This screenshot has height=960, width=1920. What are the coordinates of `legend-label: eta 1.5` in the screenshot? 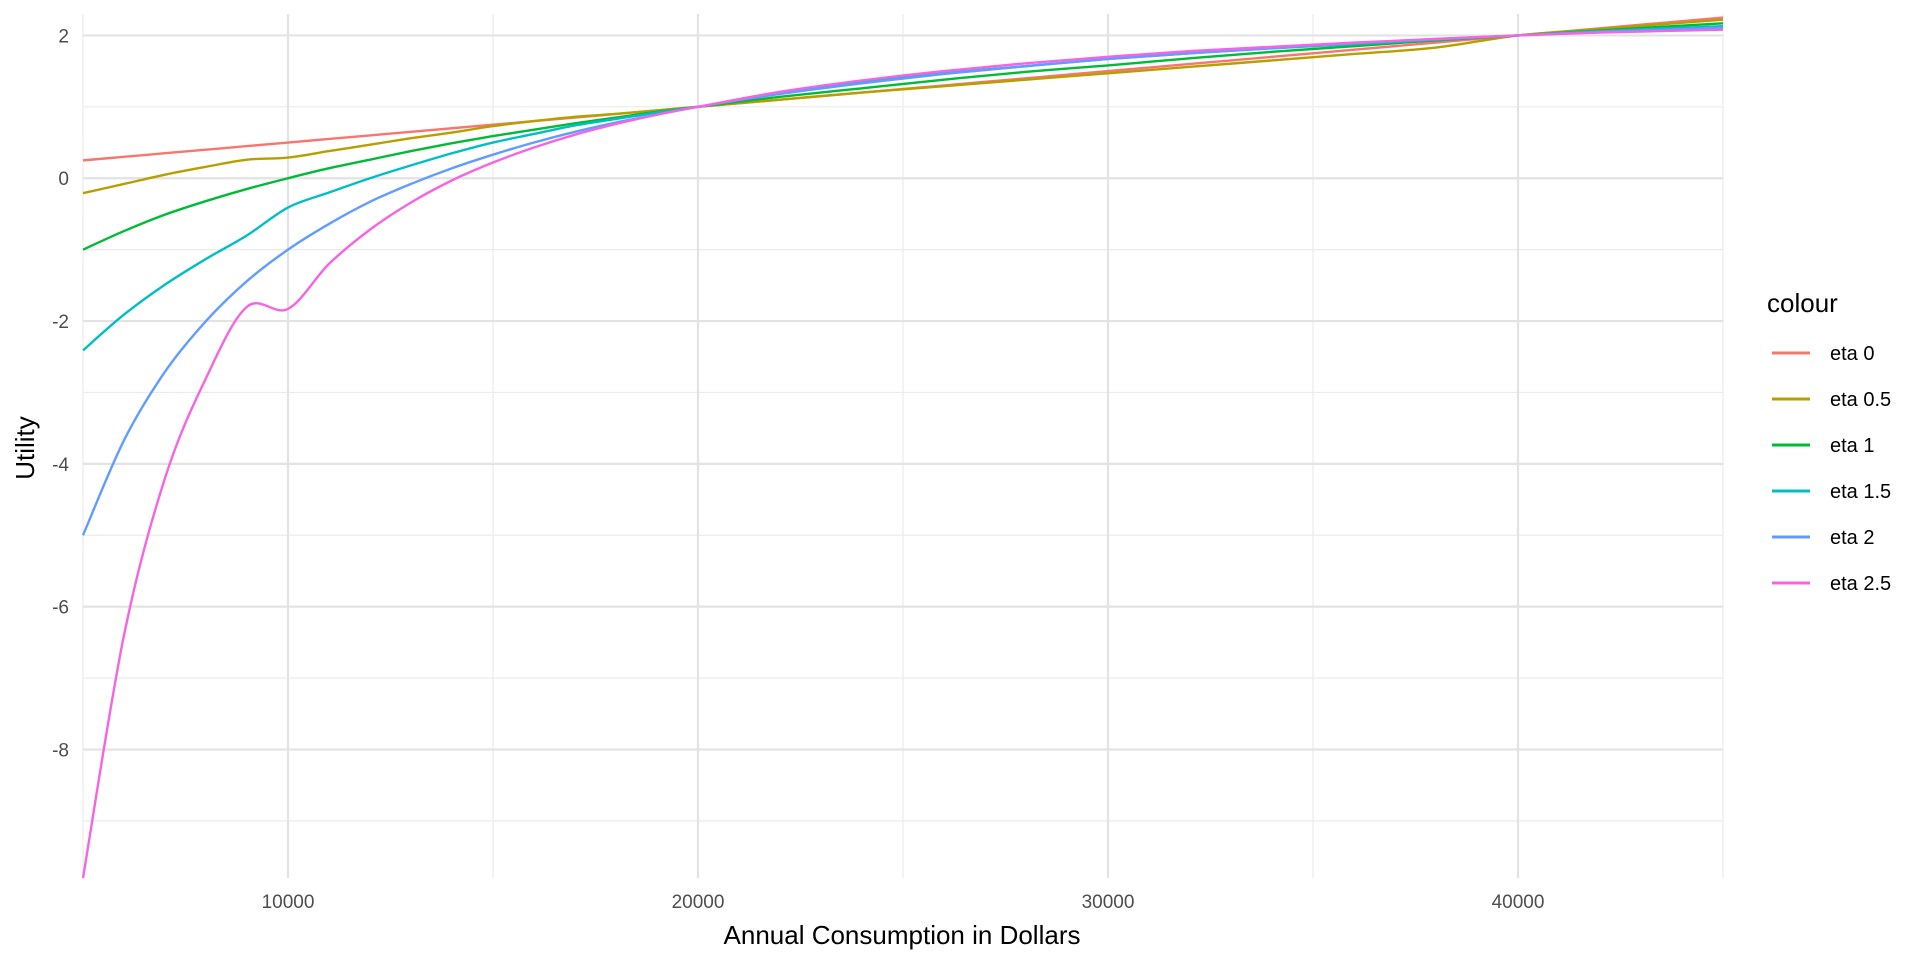 It's located at (1860, 492).